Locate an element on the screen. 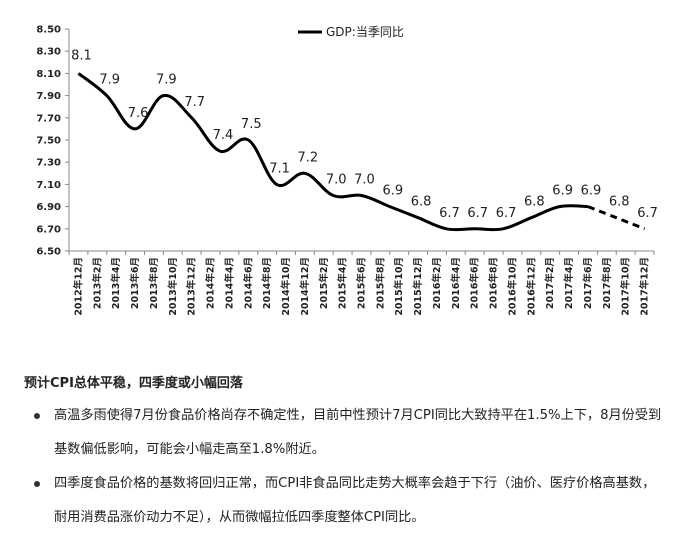 The width and height of the screenshot is (692, 543). y-tick-label: 7.30 is located at coordinates (48, 163).